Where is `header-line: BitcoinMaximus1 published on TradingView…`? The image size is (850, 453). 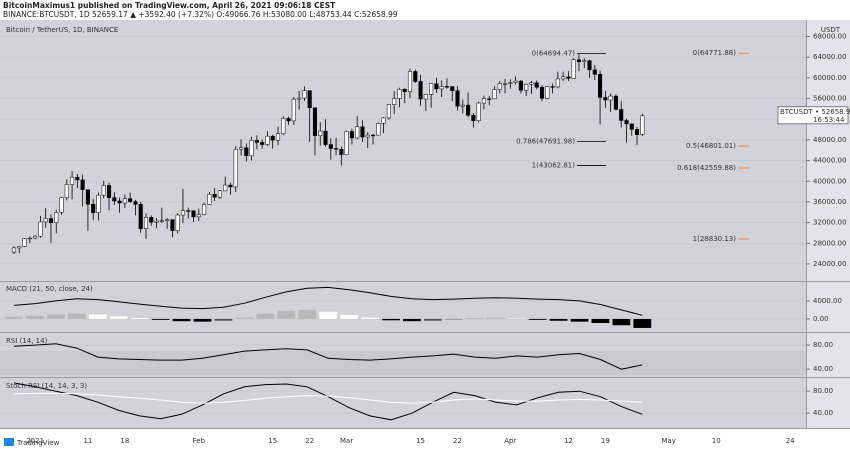 header-line: BitcoinMaximus1 published on TradingView… is located at coordinates (169, 5).